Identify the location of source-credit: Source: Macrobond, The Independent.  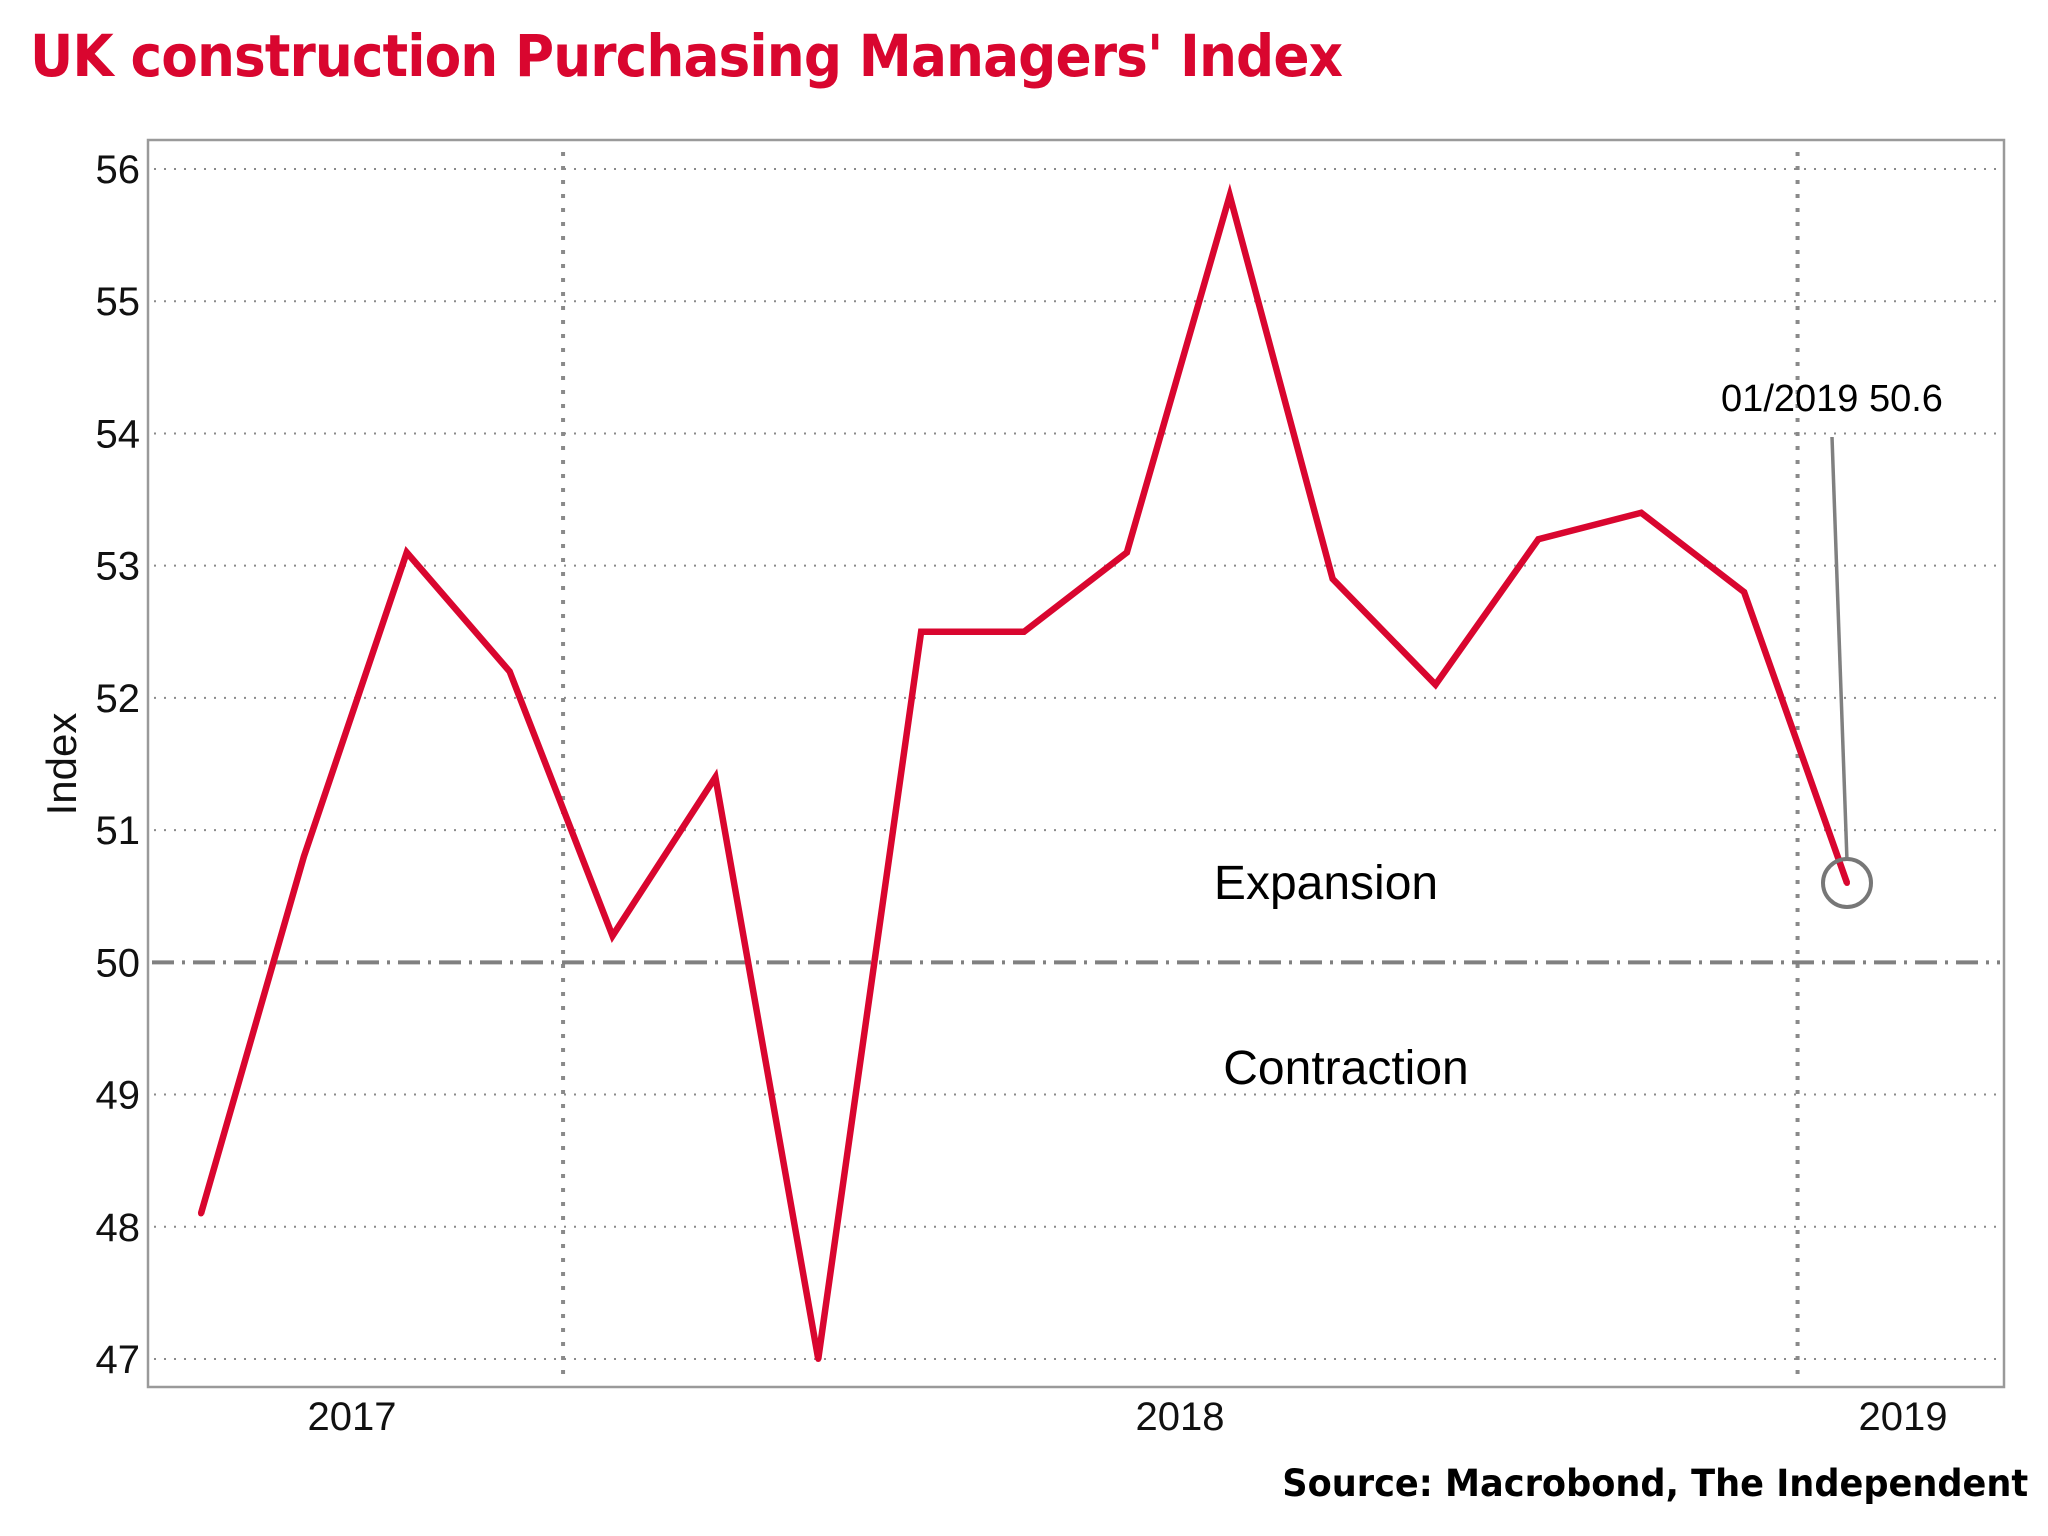
(1655, 1483).